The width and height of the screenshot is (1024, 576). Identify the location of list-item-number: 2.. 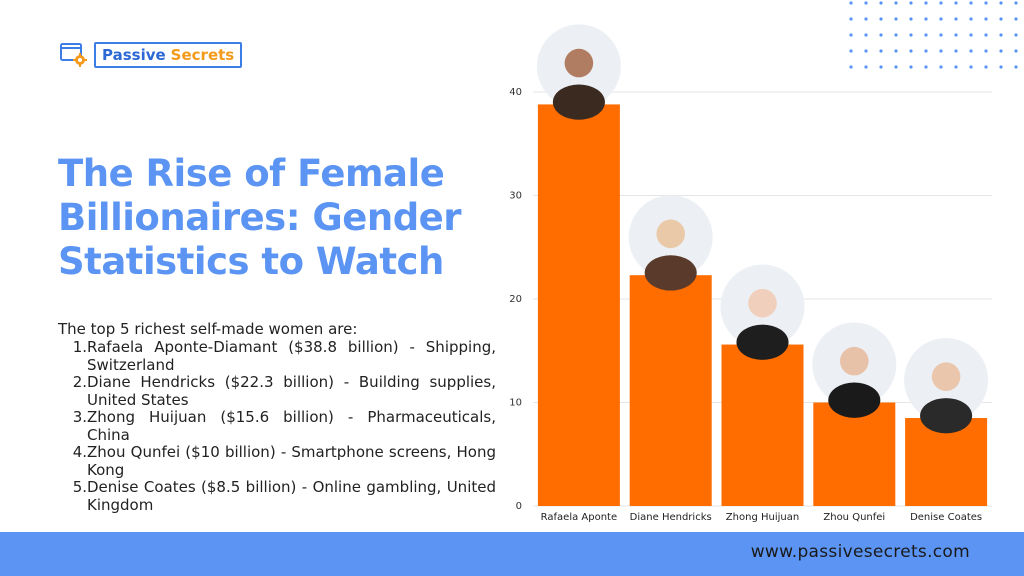
(79, 382).